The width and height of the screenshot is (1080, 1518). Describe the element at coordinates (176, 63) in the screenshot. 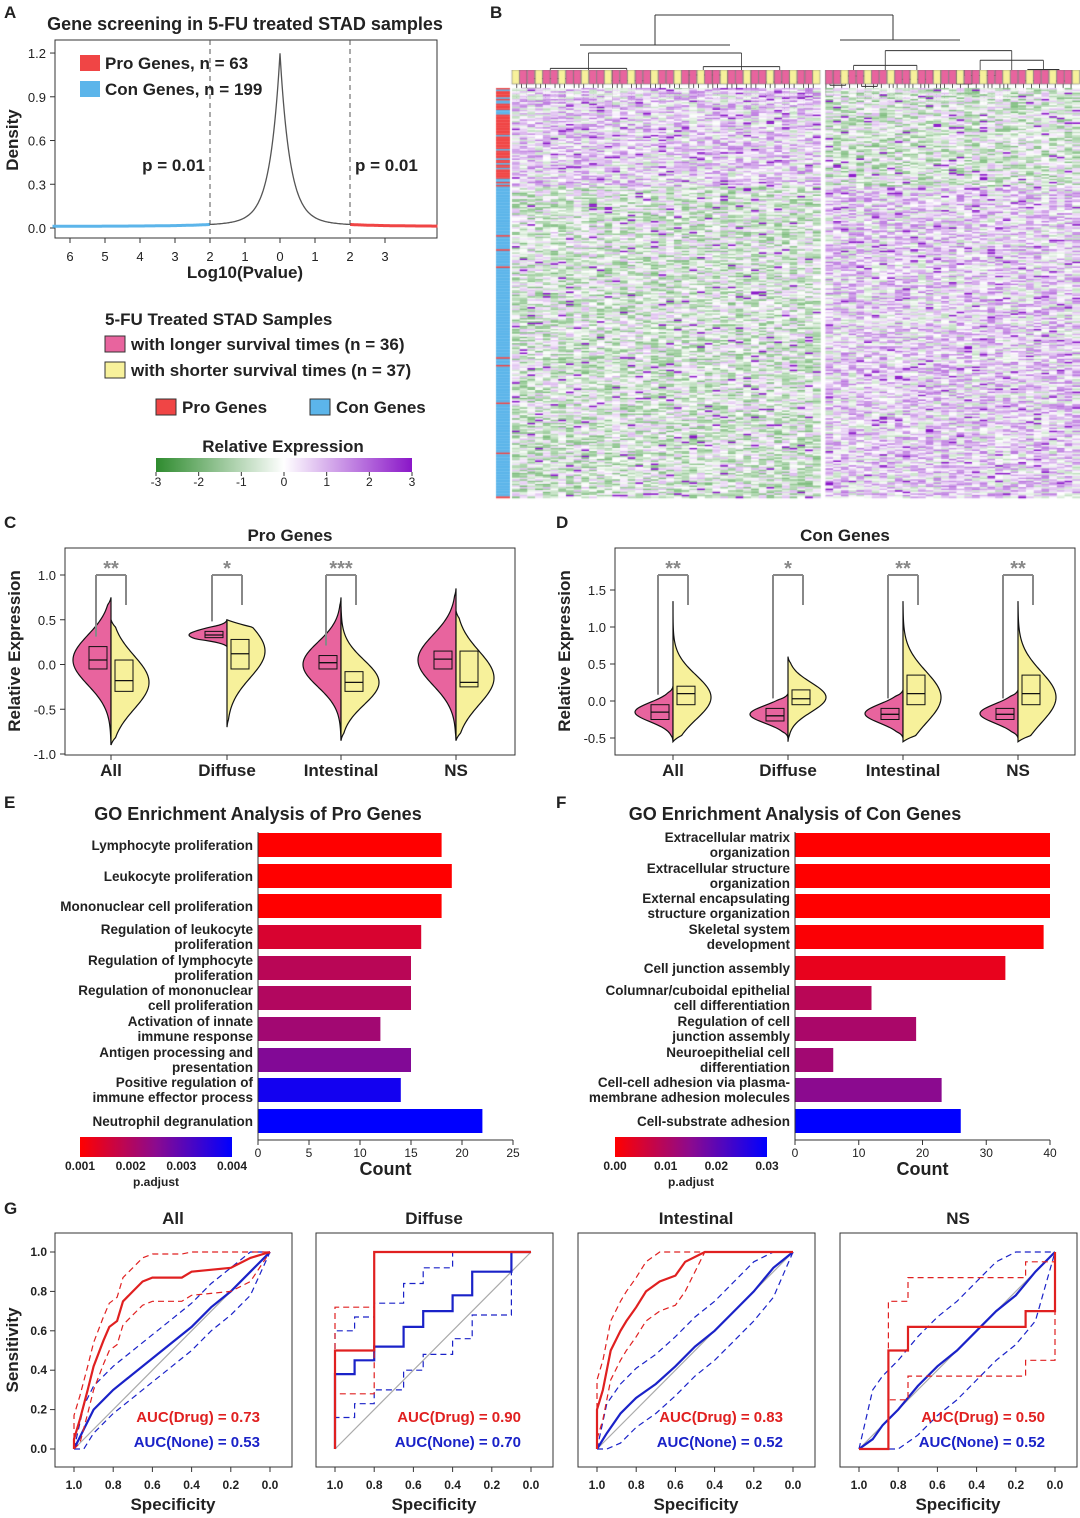

I see `legend-label: Pro Genes, n = 63` at that location.